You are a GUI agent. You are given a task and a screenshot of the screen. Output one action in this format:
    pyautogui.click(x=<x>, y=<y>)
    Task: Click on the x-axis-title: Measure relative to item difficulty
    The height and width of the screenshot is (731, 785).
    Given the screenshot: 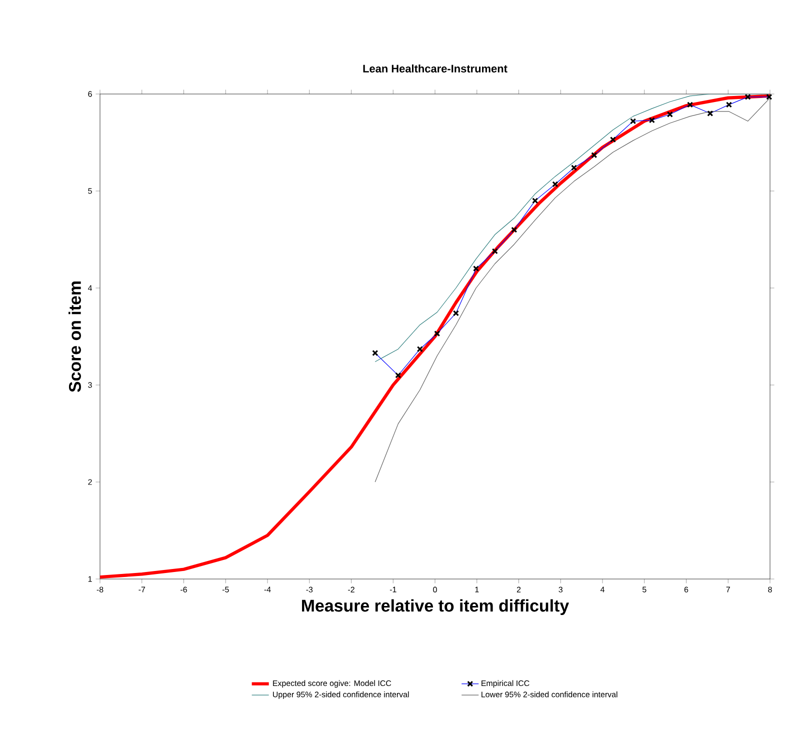 What is the action you would take?
    pyautogui.click(x=436, y=607)
    